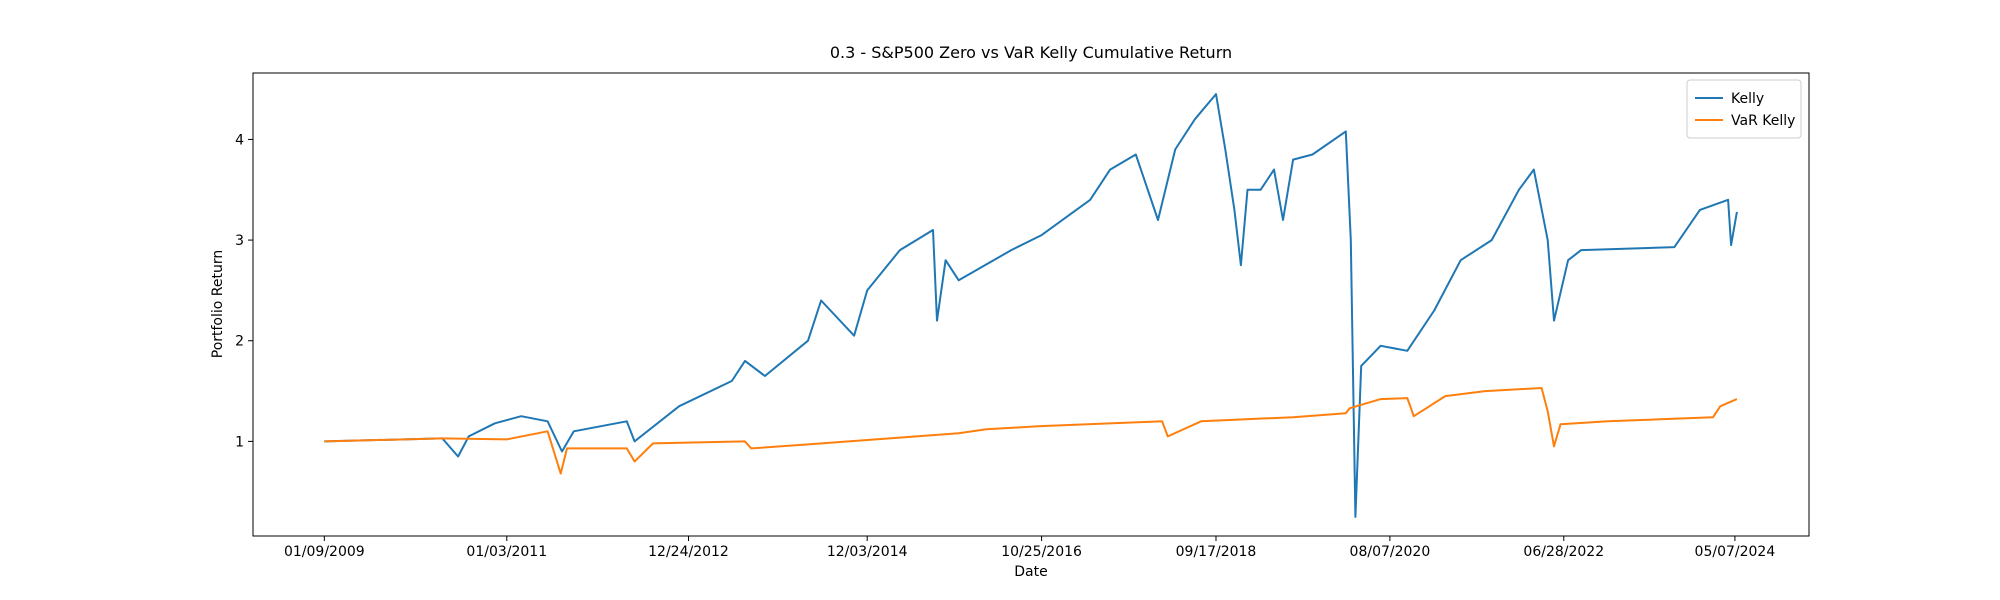 Image resolution: width=2000 pixels, height=600 pixels. I want to click on y-tick-label: 3, so click(239, 241).